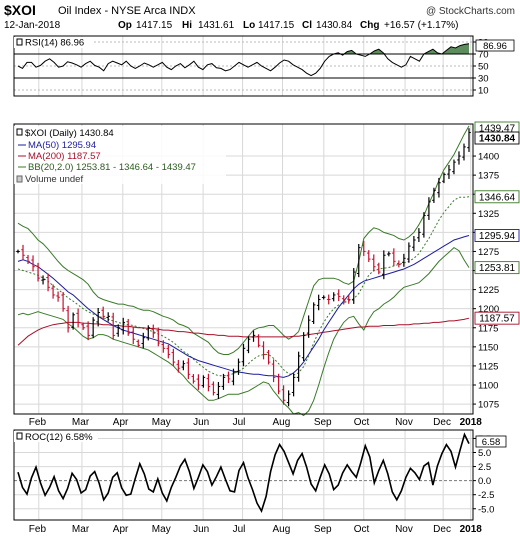  I want to click on price-tick-label: 1225, so click(488, 290).